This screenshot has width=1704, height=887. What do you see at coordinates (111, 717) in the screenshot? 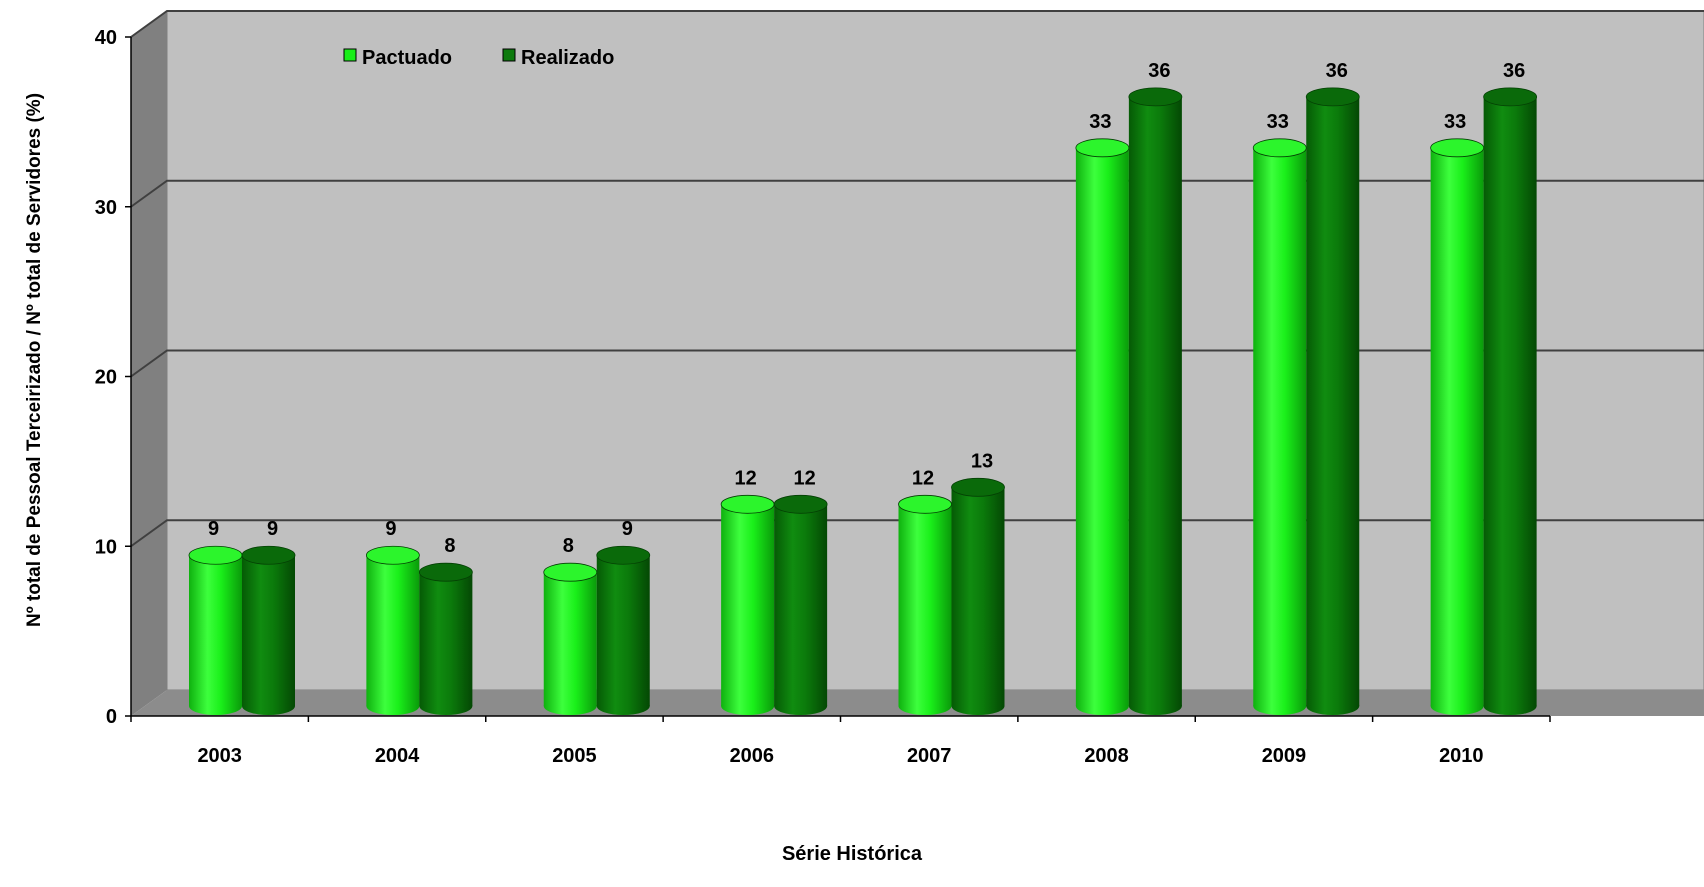
I see `y-tick-label: 0` at bounding box center [111, 717].